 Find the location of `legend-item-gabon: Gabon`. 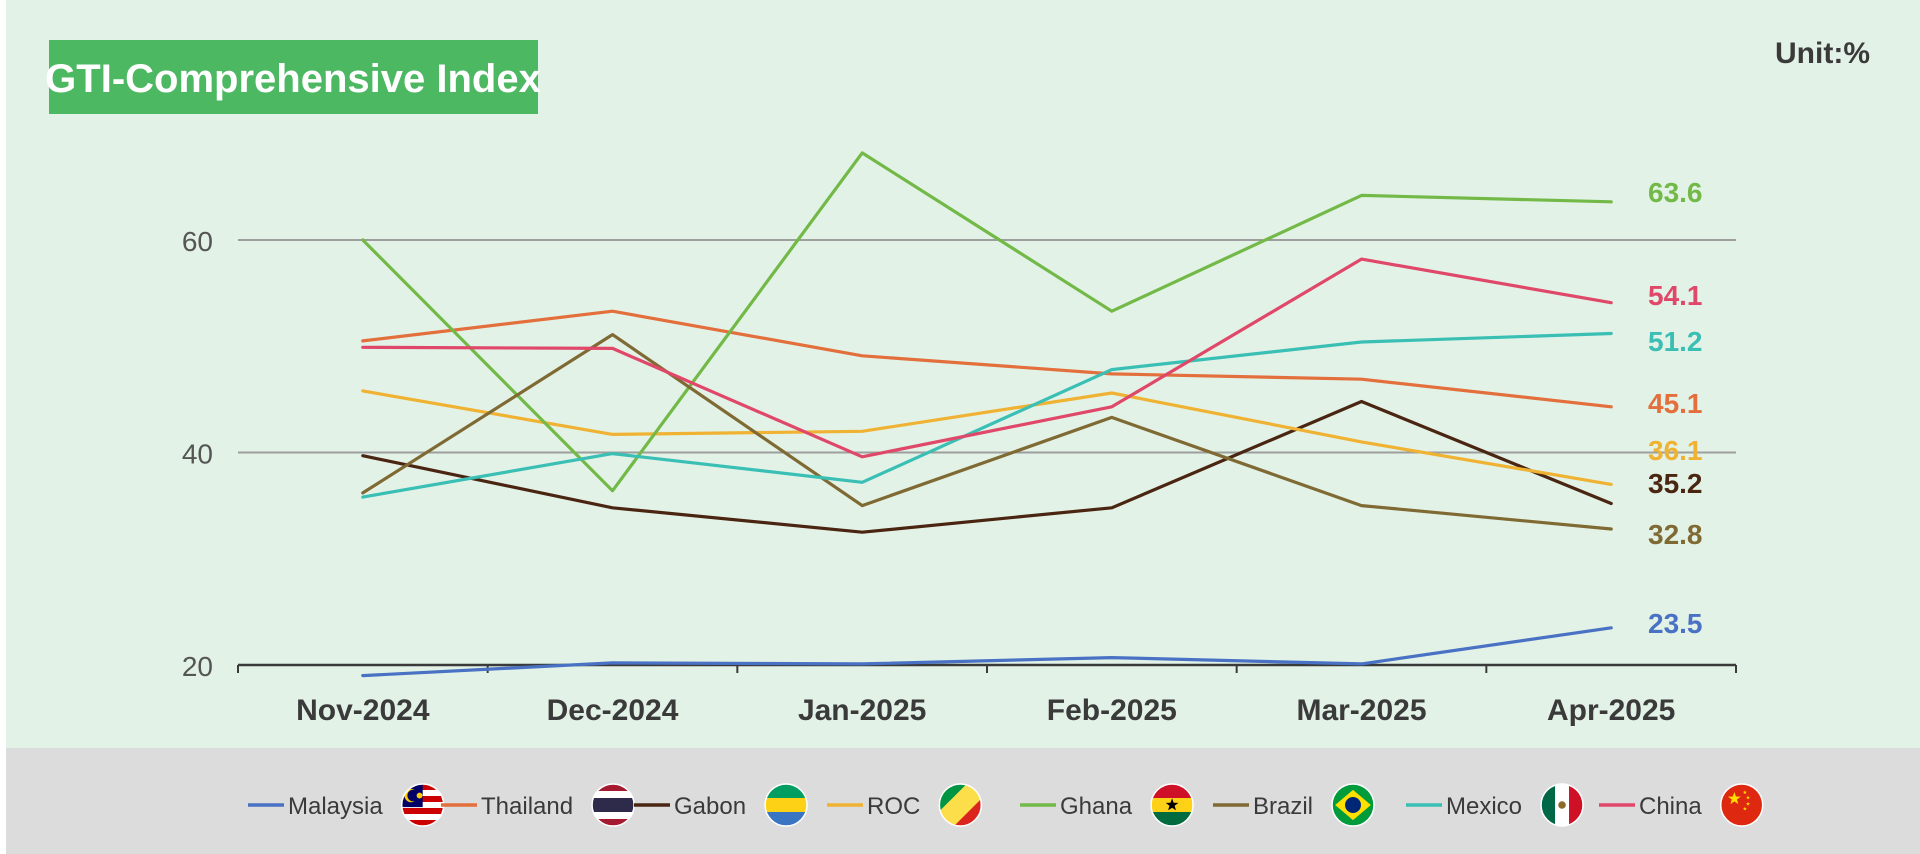

legend-item-gabon: Gabon is located at coordinates (721, 805).